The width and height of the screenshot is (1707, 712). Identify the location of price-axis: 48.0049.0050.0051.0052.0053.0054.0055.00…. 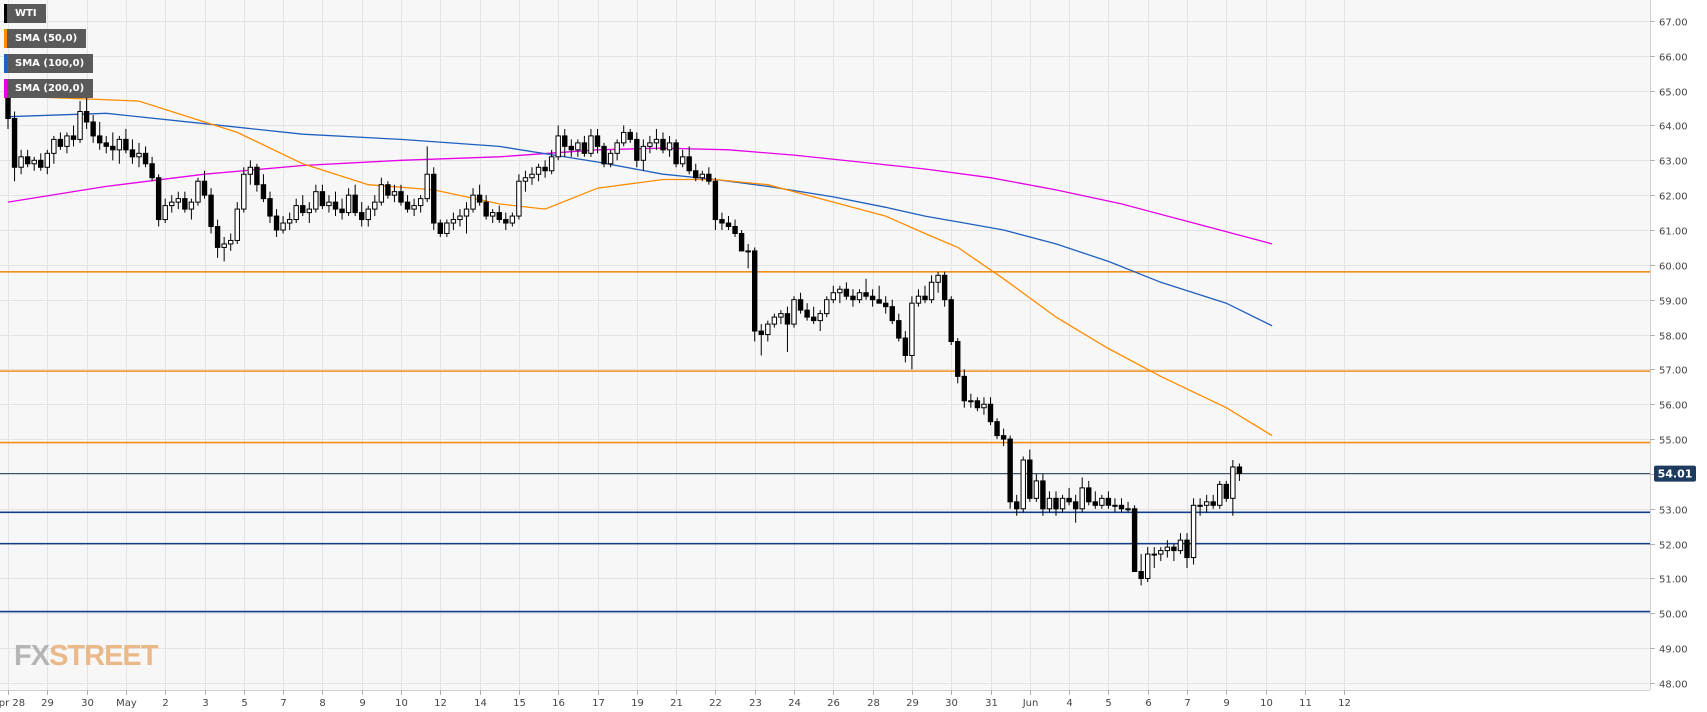
(1669, 354).